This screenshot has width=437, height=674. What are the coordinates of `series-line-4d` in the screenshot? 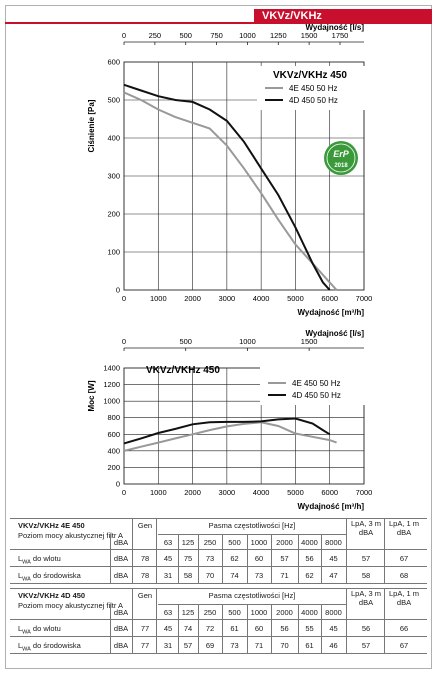 It's located at (227, 431).